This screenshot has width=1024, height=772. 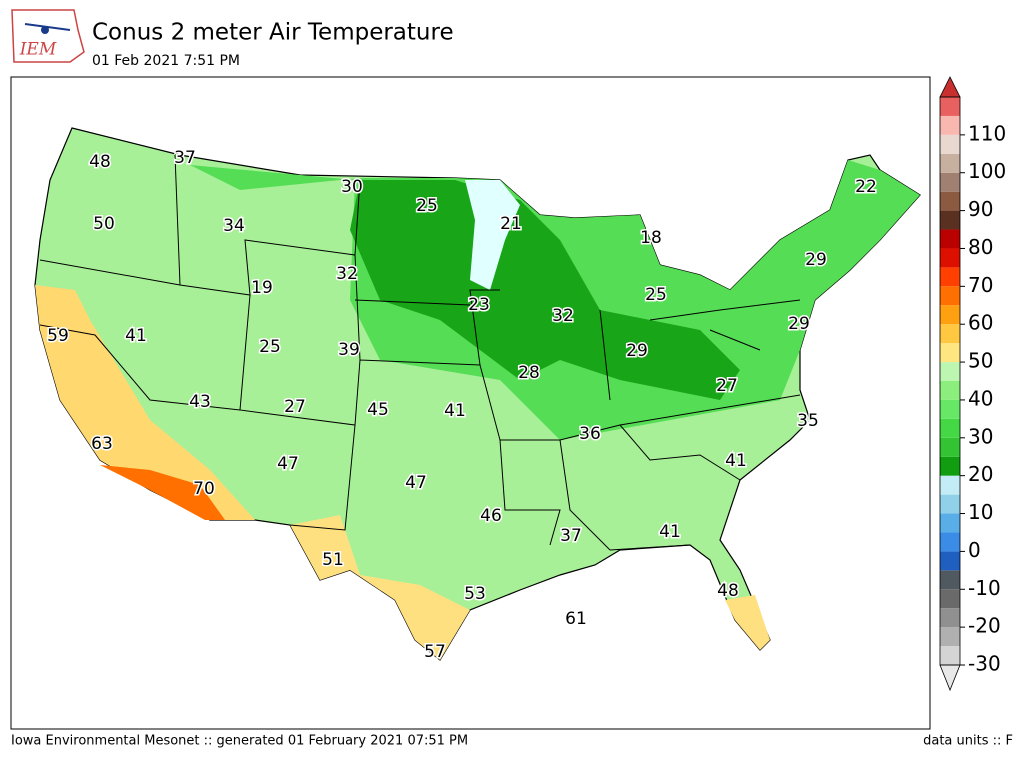 I want to click on station-value: 46, so click(x=491, y=516).